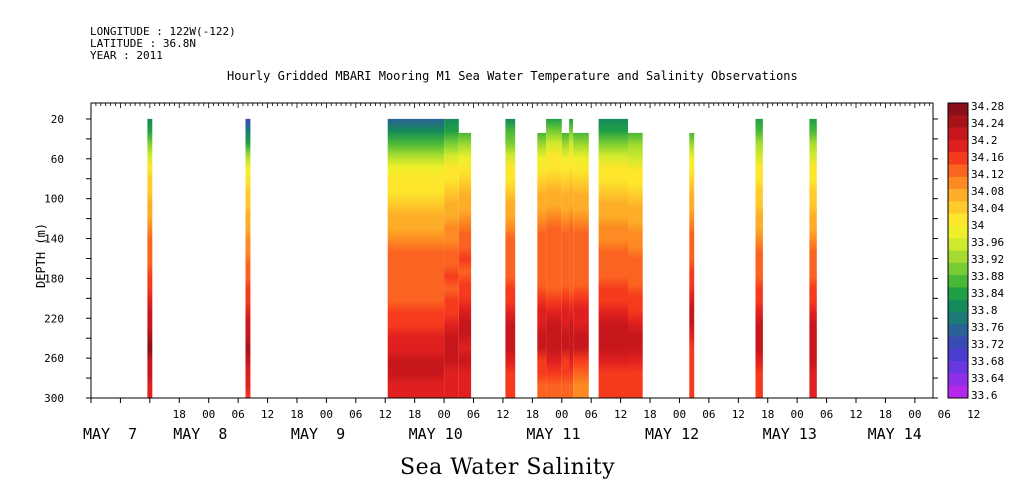  I want to click on x-day-label: MAY 12, so click(672, 434).